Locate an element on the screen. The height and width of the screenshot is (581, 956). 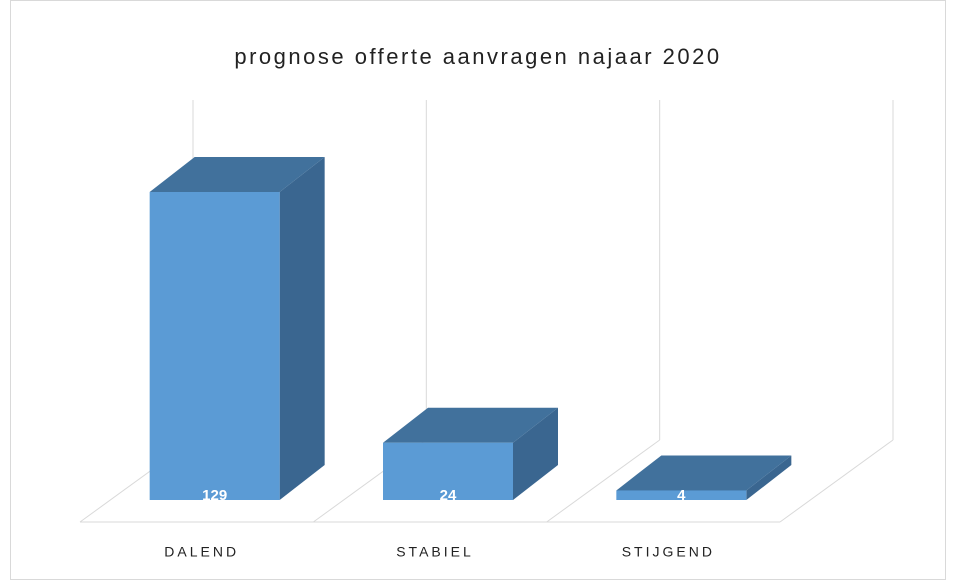
data-label: 129 is located at coordinates (214, 495).